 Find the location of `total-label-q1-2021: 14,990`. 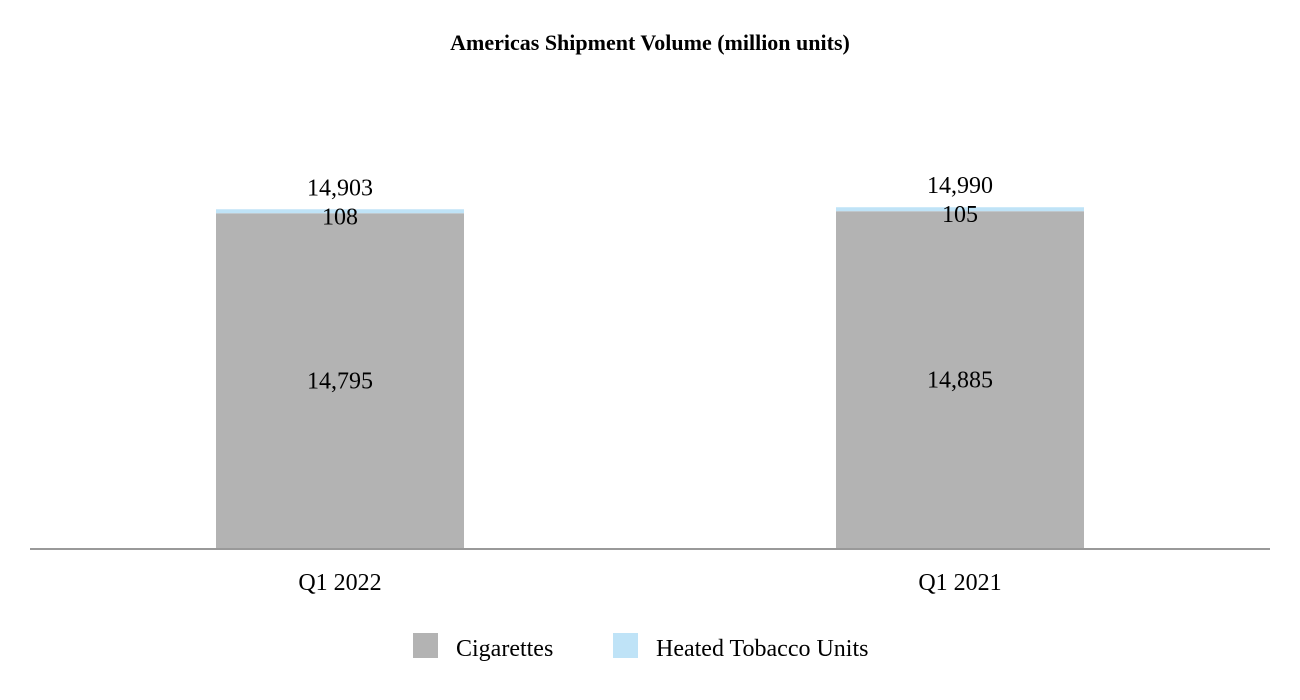

total-label-q1-2021: 14,990 is located at coordinates (960, 186).